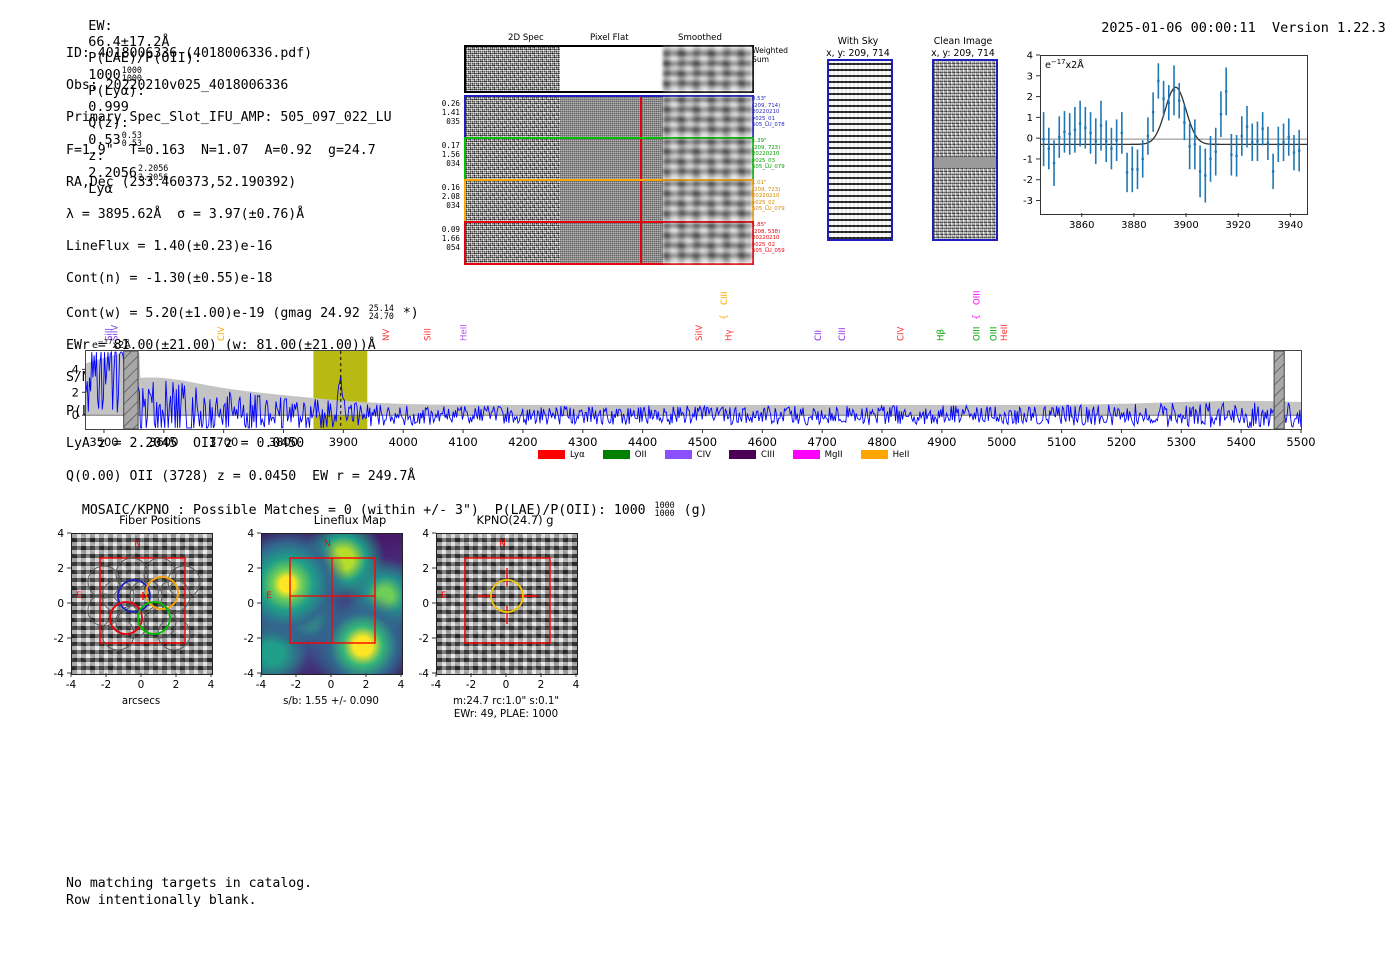 The image size is (1400, 953). What do you see at coordinates (429, 334) in the screenshot?
I see `svg-text: SiII` at bounding box center [429, 334].